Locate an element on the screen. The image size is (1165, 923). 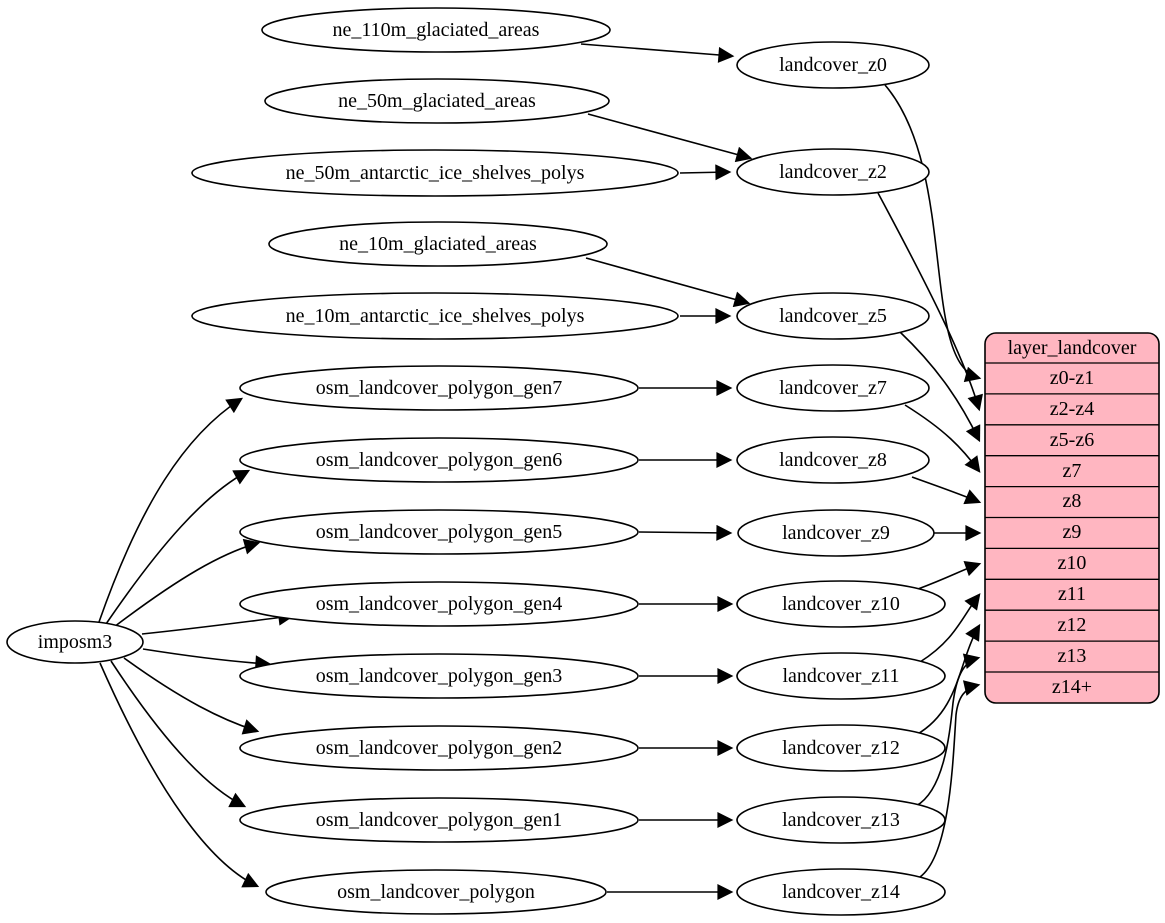
node-osm_landcover_polygon_gen6-label: osm_landcover_polygon_gen6 is located at coordinates (439, 460).